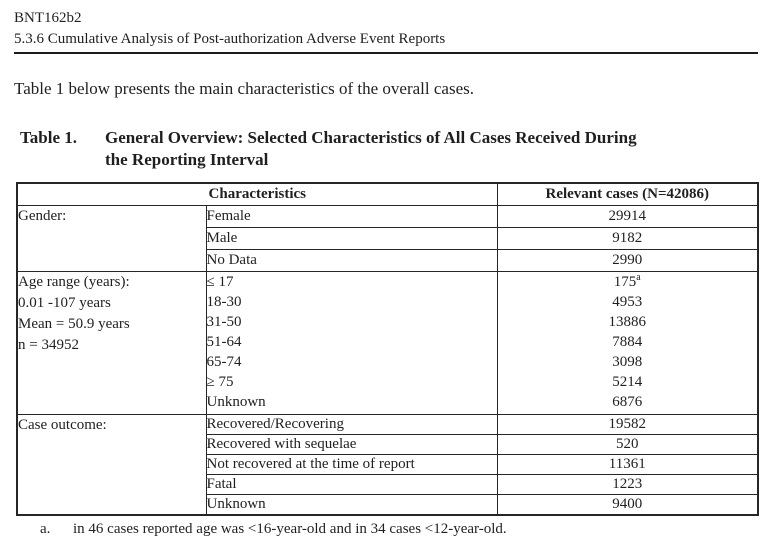  Describe the element at coordinates (627, 322) in the screenshot. I see `age-value: 13886` at that location.